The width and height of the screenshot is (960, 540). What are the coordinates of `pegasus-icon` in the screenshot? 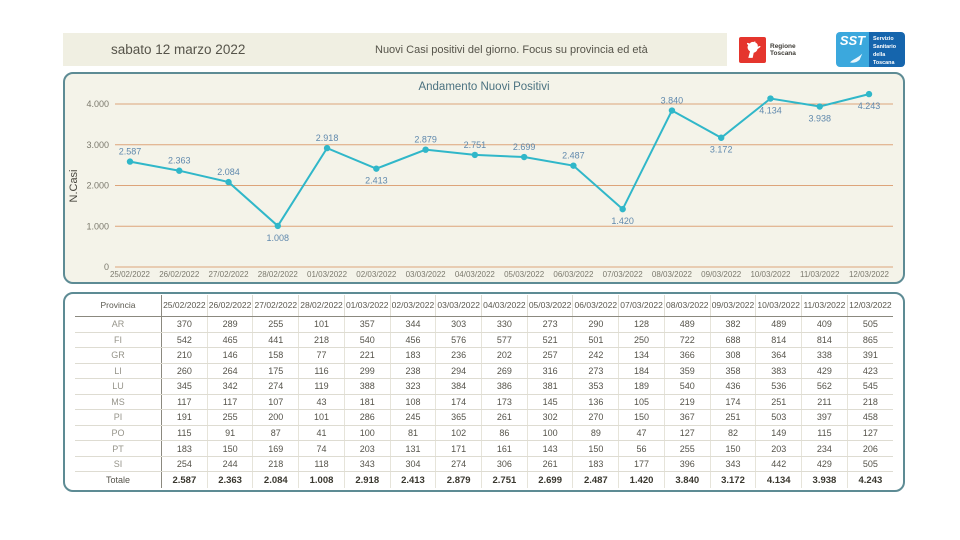 It's located at (752, 49).